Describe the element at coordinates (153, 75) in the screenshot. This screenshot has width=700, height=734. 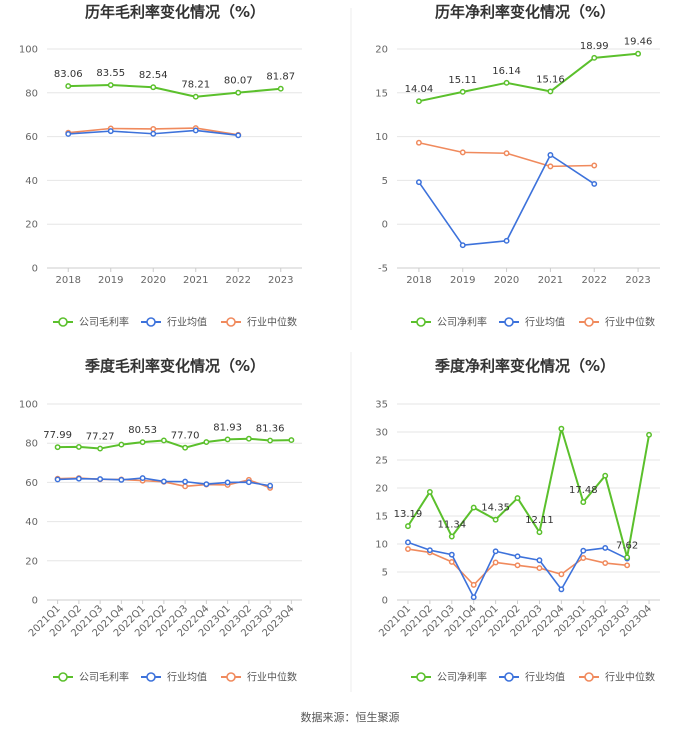
I see `data-label: 82.54` at that location.